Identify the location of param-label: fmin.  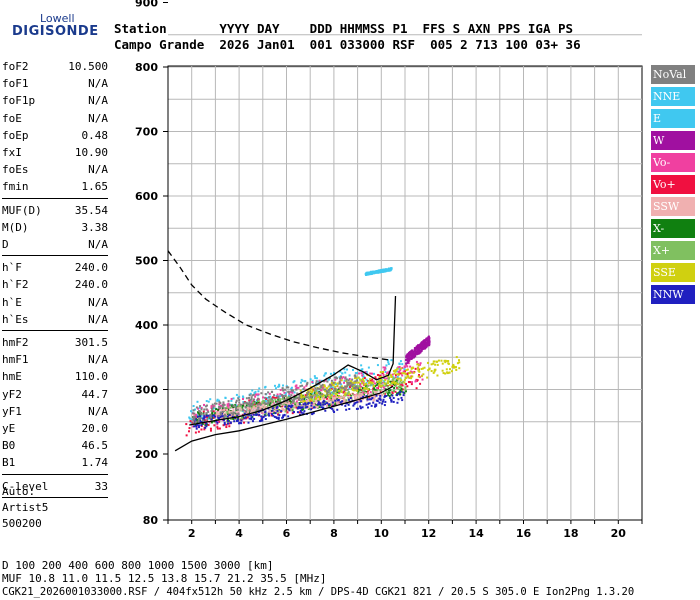
(15, 187).